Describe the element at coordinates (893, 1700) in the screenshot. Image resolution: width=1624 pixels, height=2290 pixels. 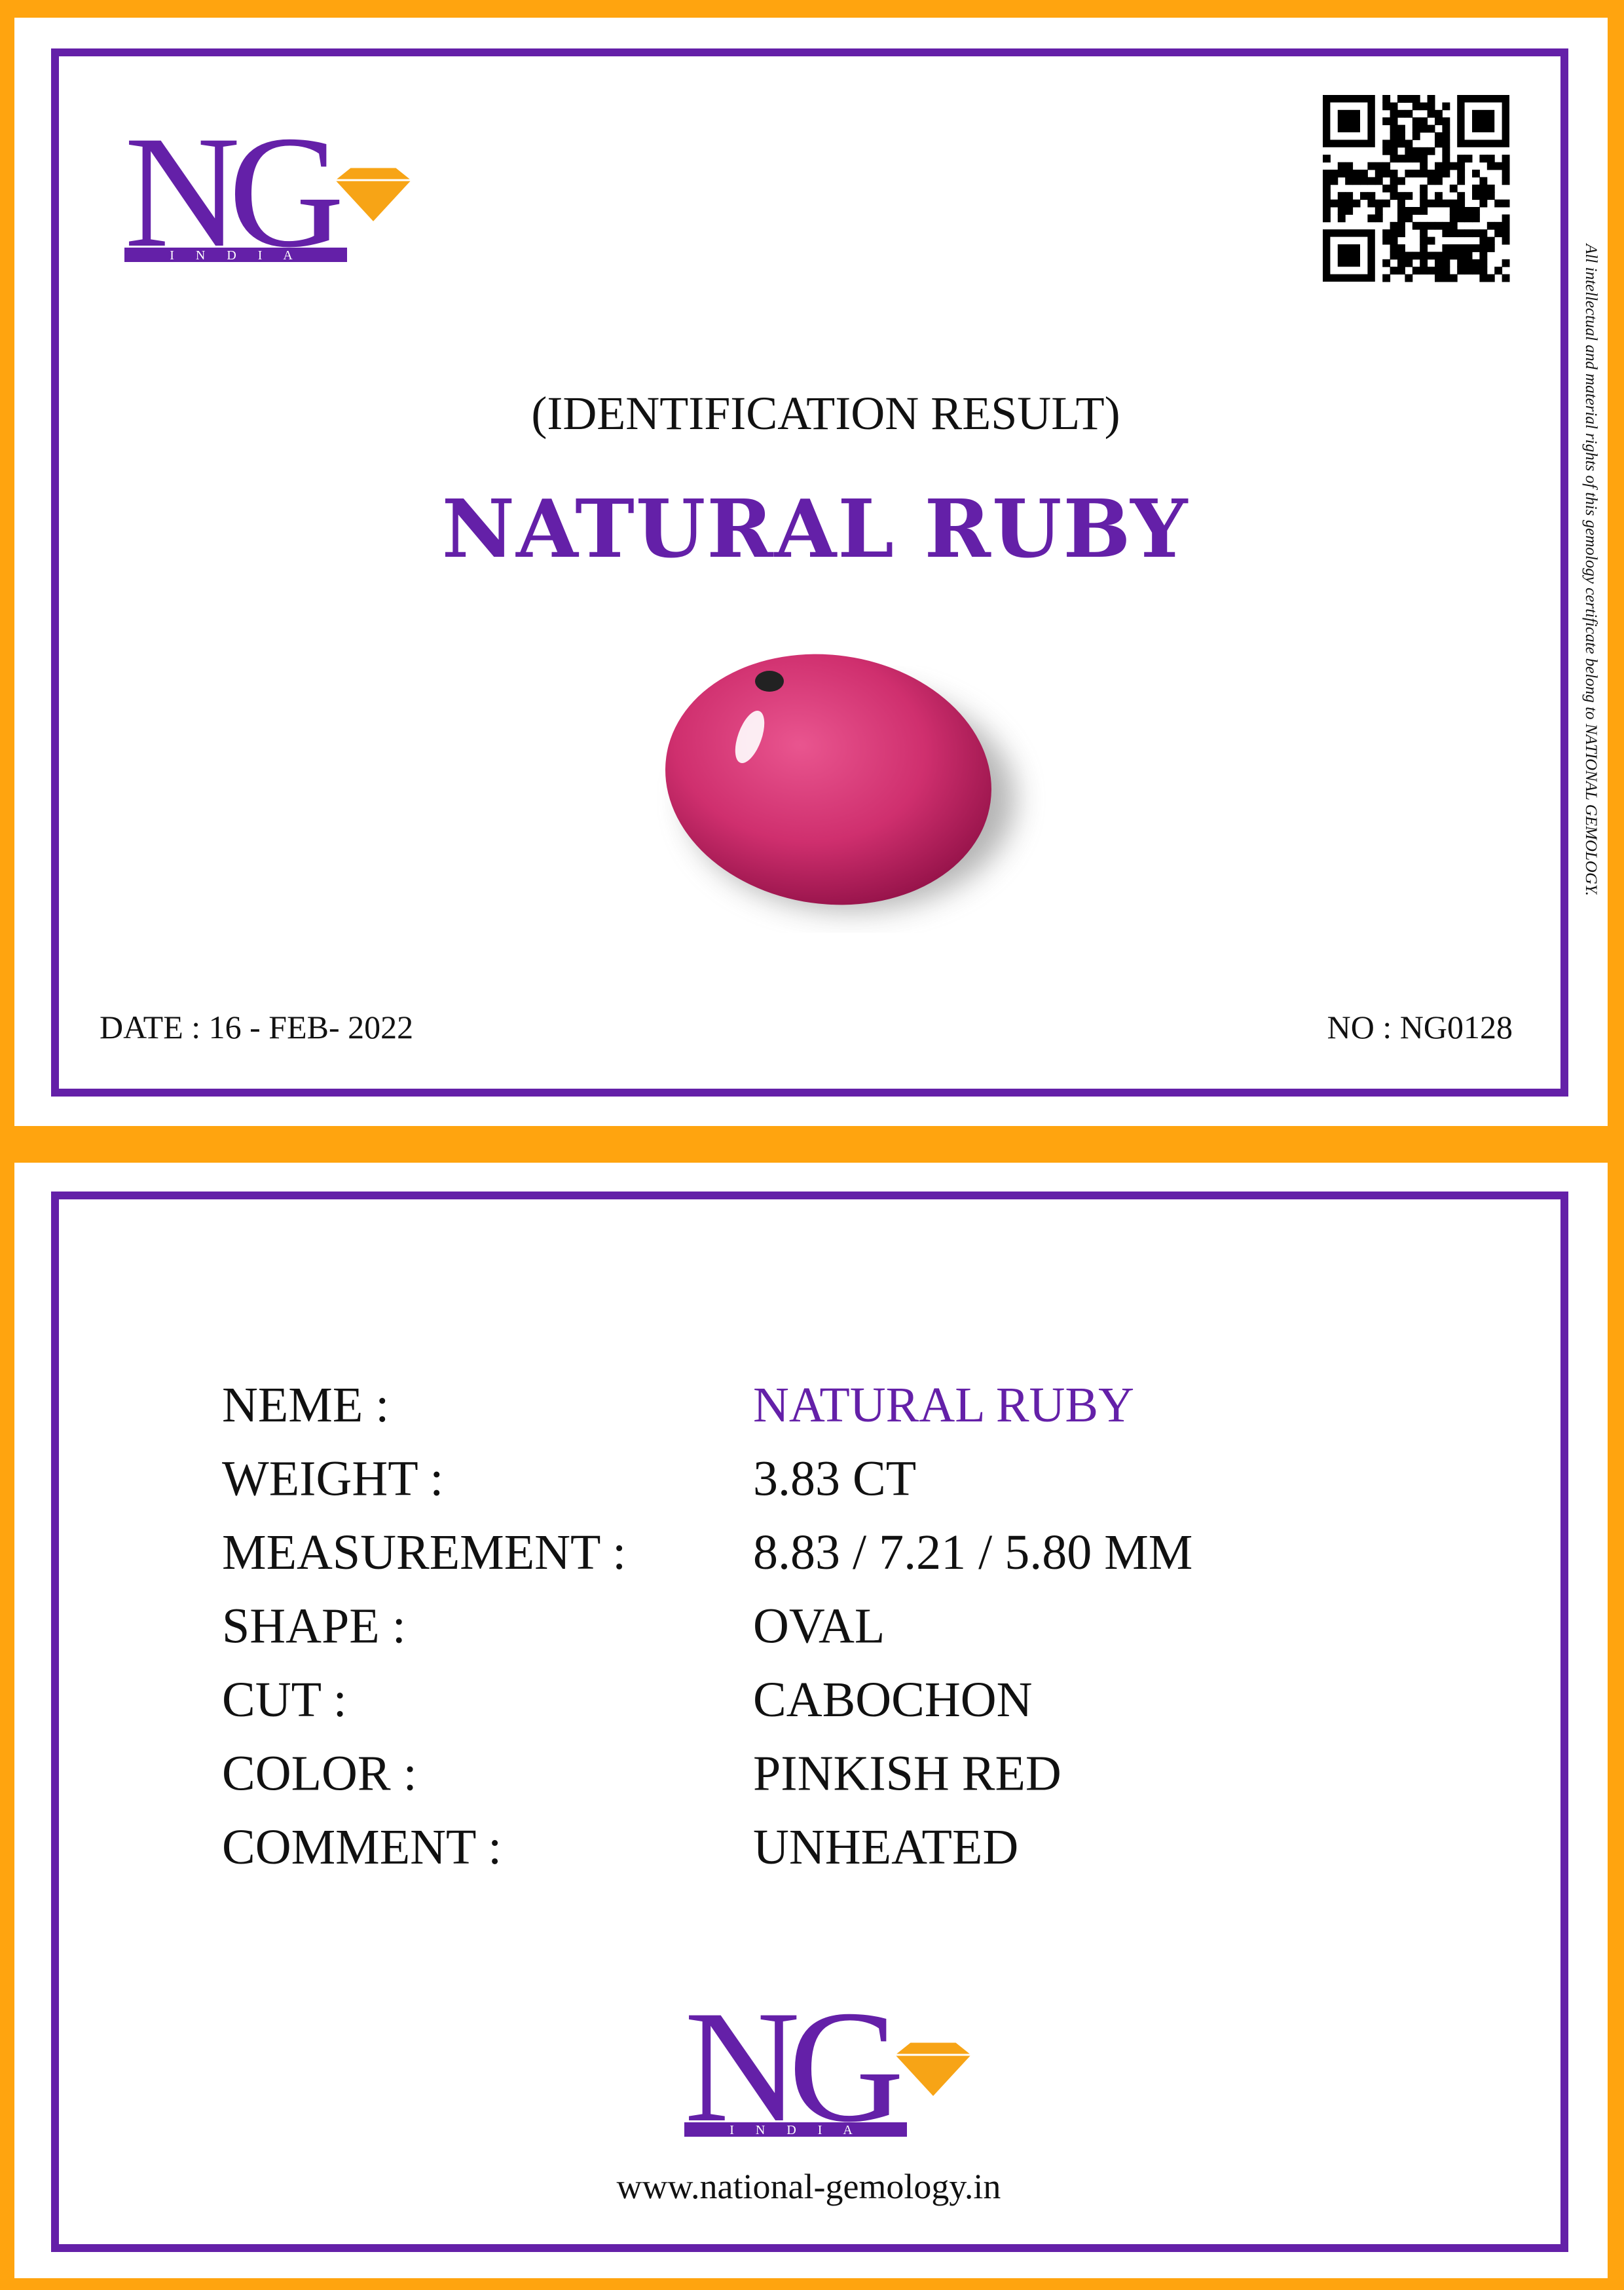
I see `detail-value: CABOCHON` at that location.